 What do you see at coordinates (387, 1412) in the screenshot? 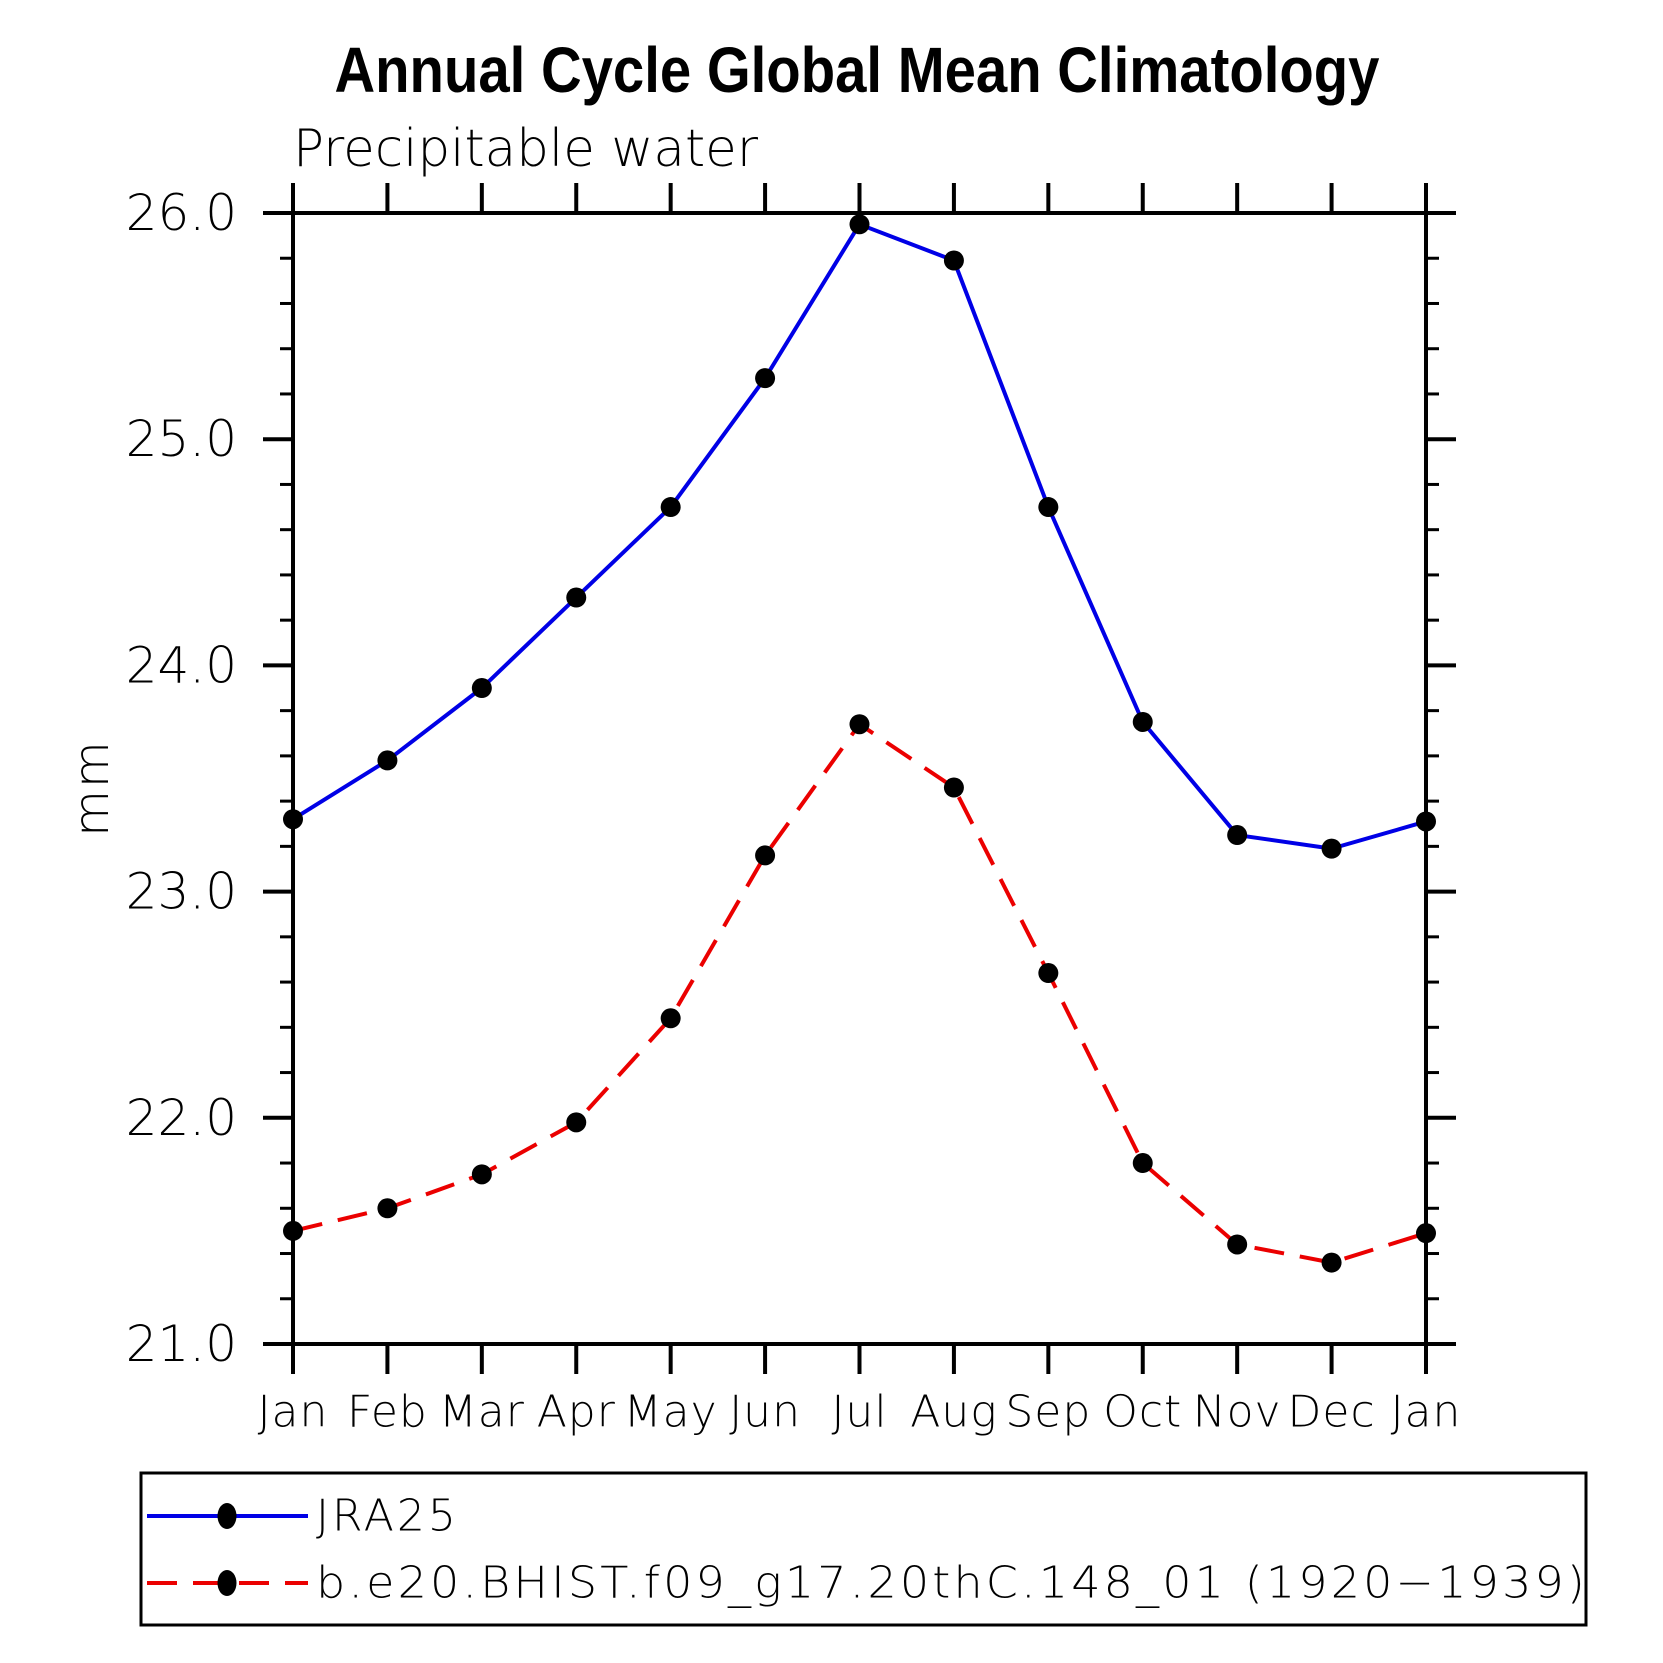
I see `x-tick-label: Feb` at bounding box center [387, 1412].